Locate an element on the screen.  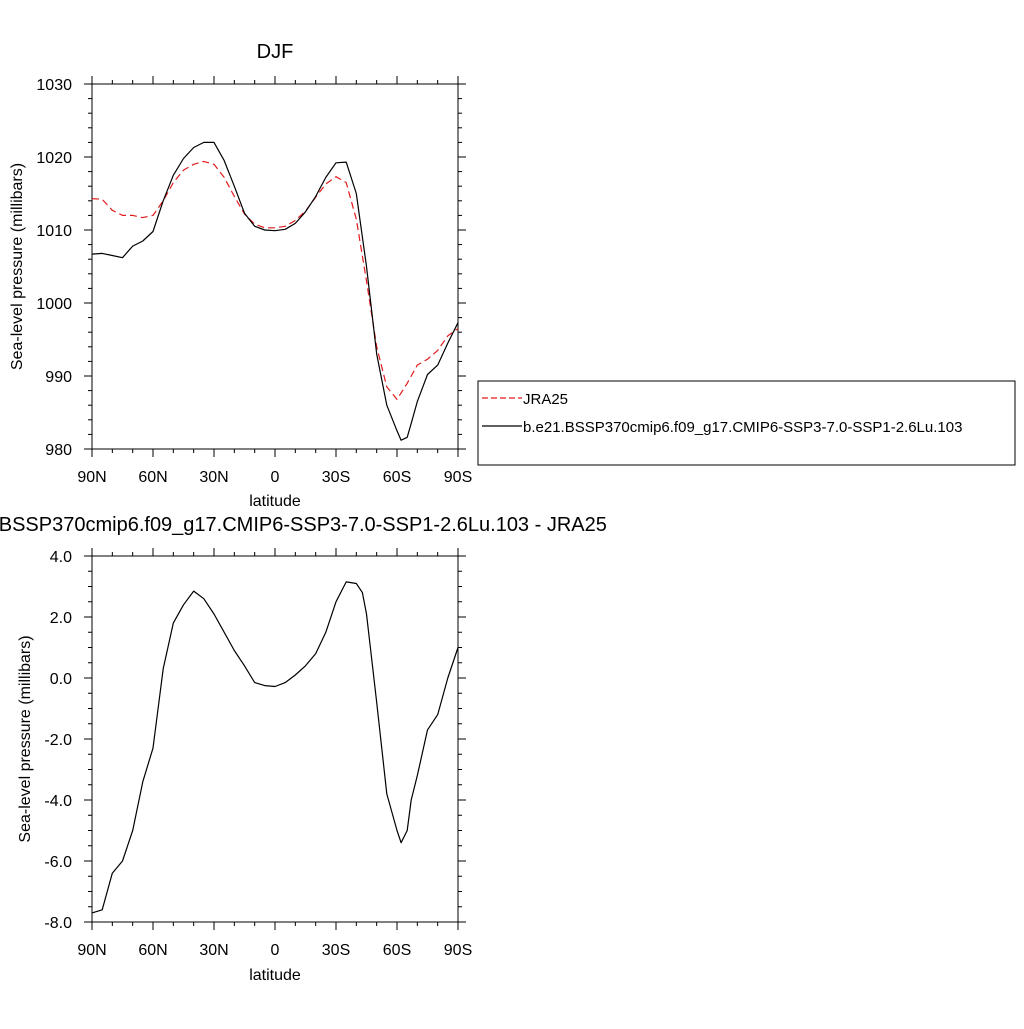
series-line-jra25 is located at coordinates (275, 280).